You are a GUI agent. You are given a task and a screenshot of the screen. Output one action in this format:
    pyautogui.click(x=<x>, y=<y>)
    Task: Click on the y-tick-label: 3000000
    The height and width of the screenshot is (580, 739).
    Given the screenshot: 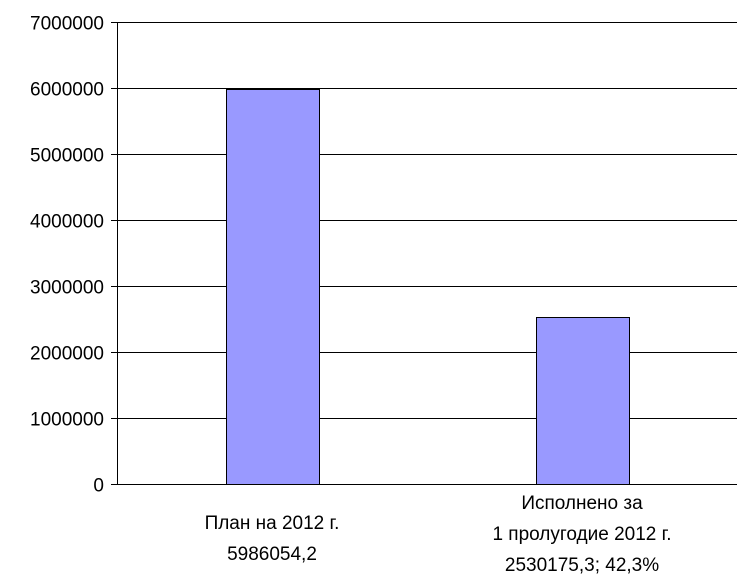 What is the action you would take?
    pyautogui.click(x=67, y=288)
    